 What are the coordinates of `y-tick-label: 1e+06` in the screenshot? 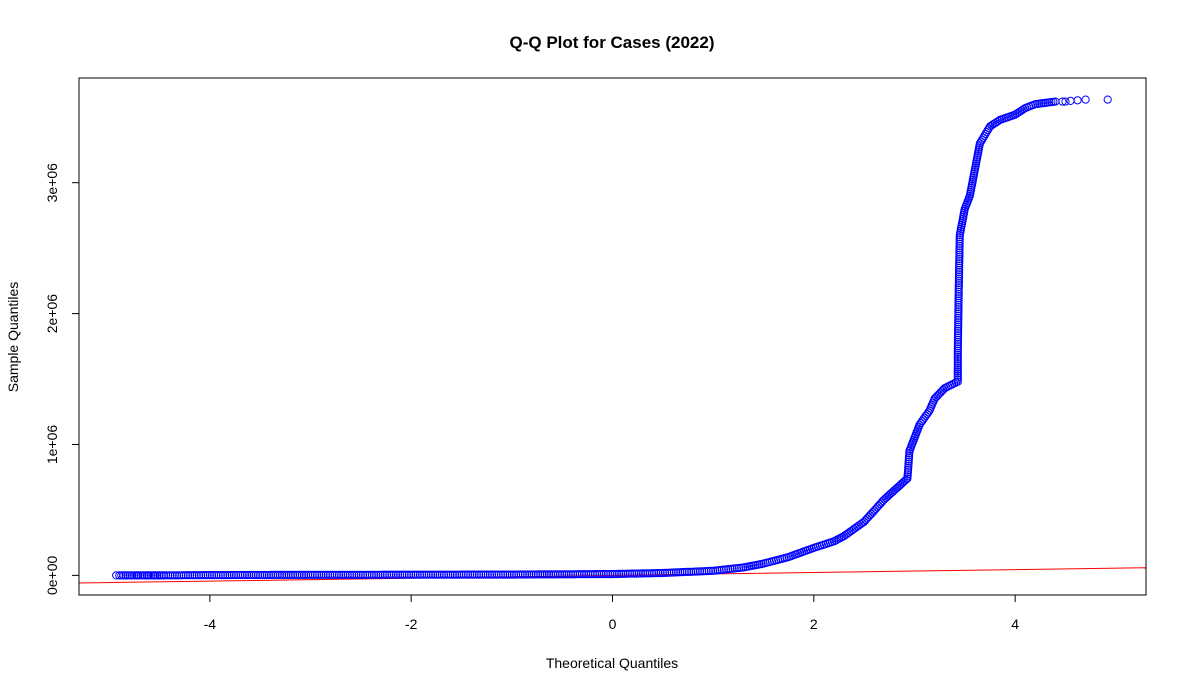 It's located at (52, 445).